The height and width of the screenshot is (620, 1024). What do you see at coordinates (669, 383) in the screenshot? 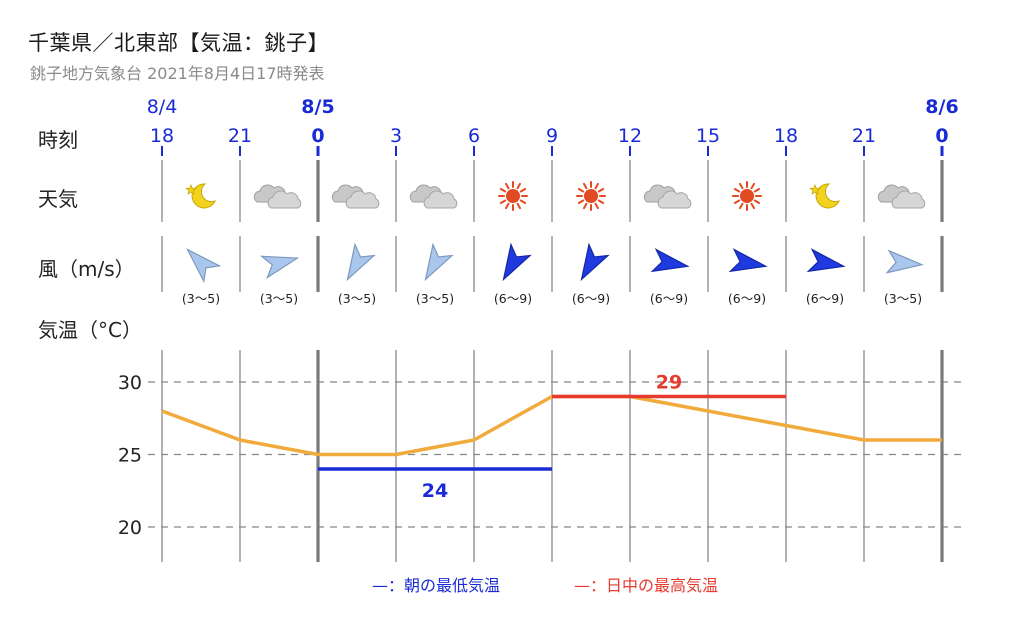
I see `max-temp-label: 29` at bounding box center [669, 383].